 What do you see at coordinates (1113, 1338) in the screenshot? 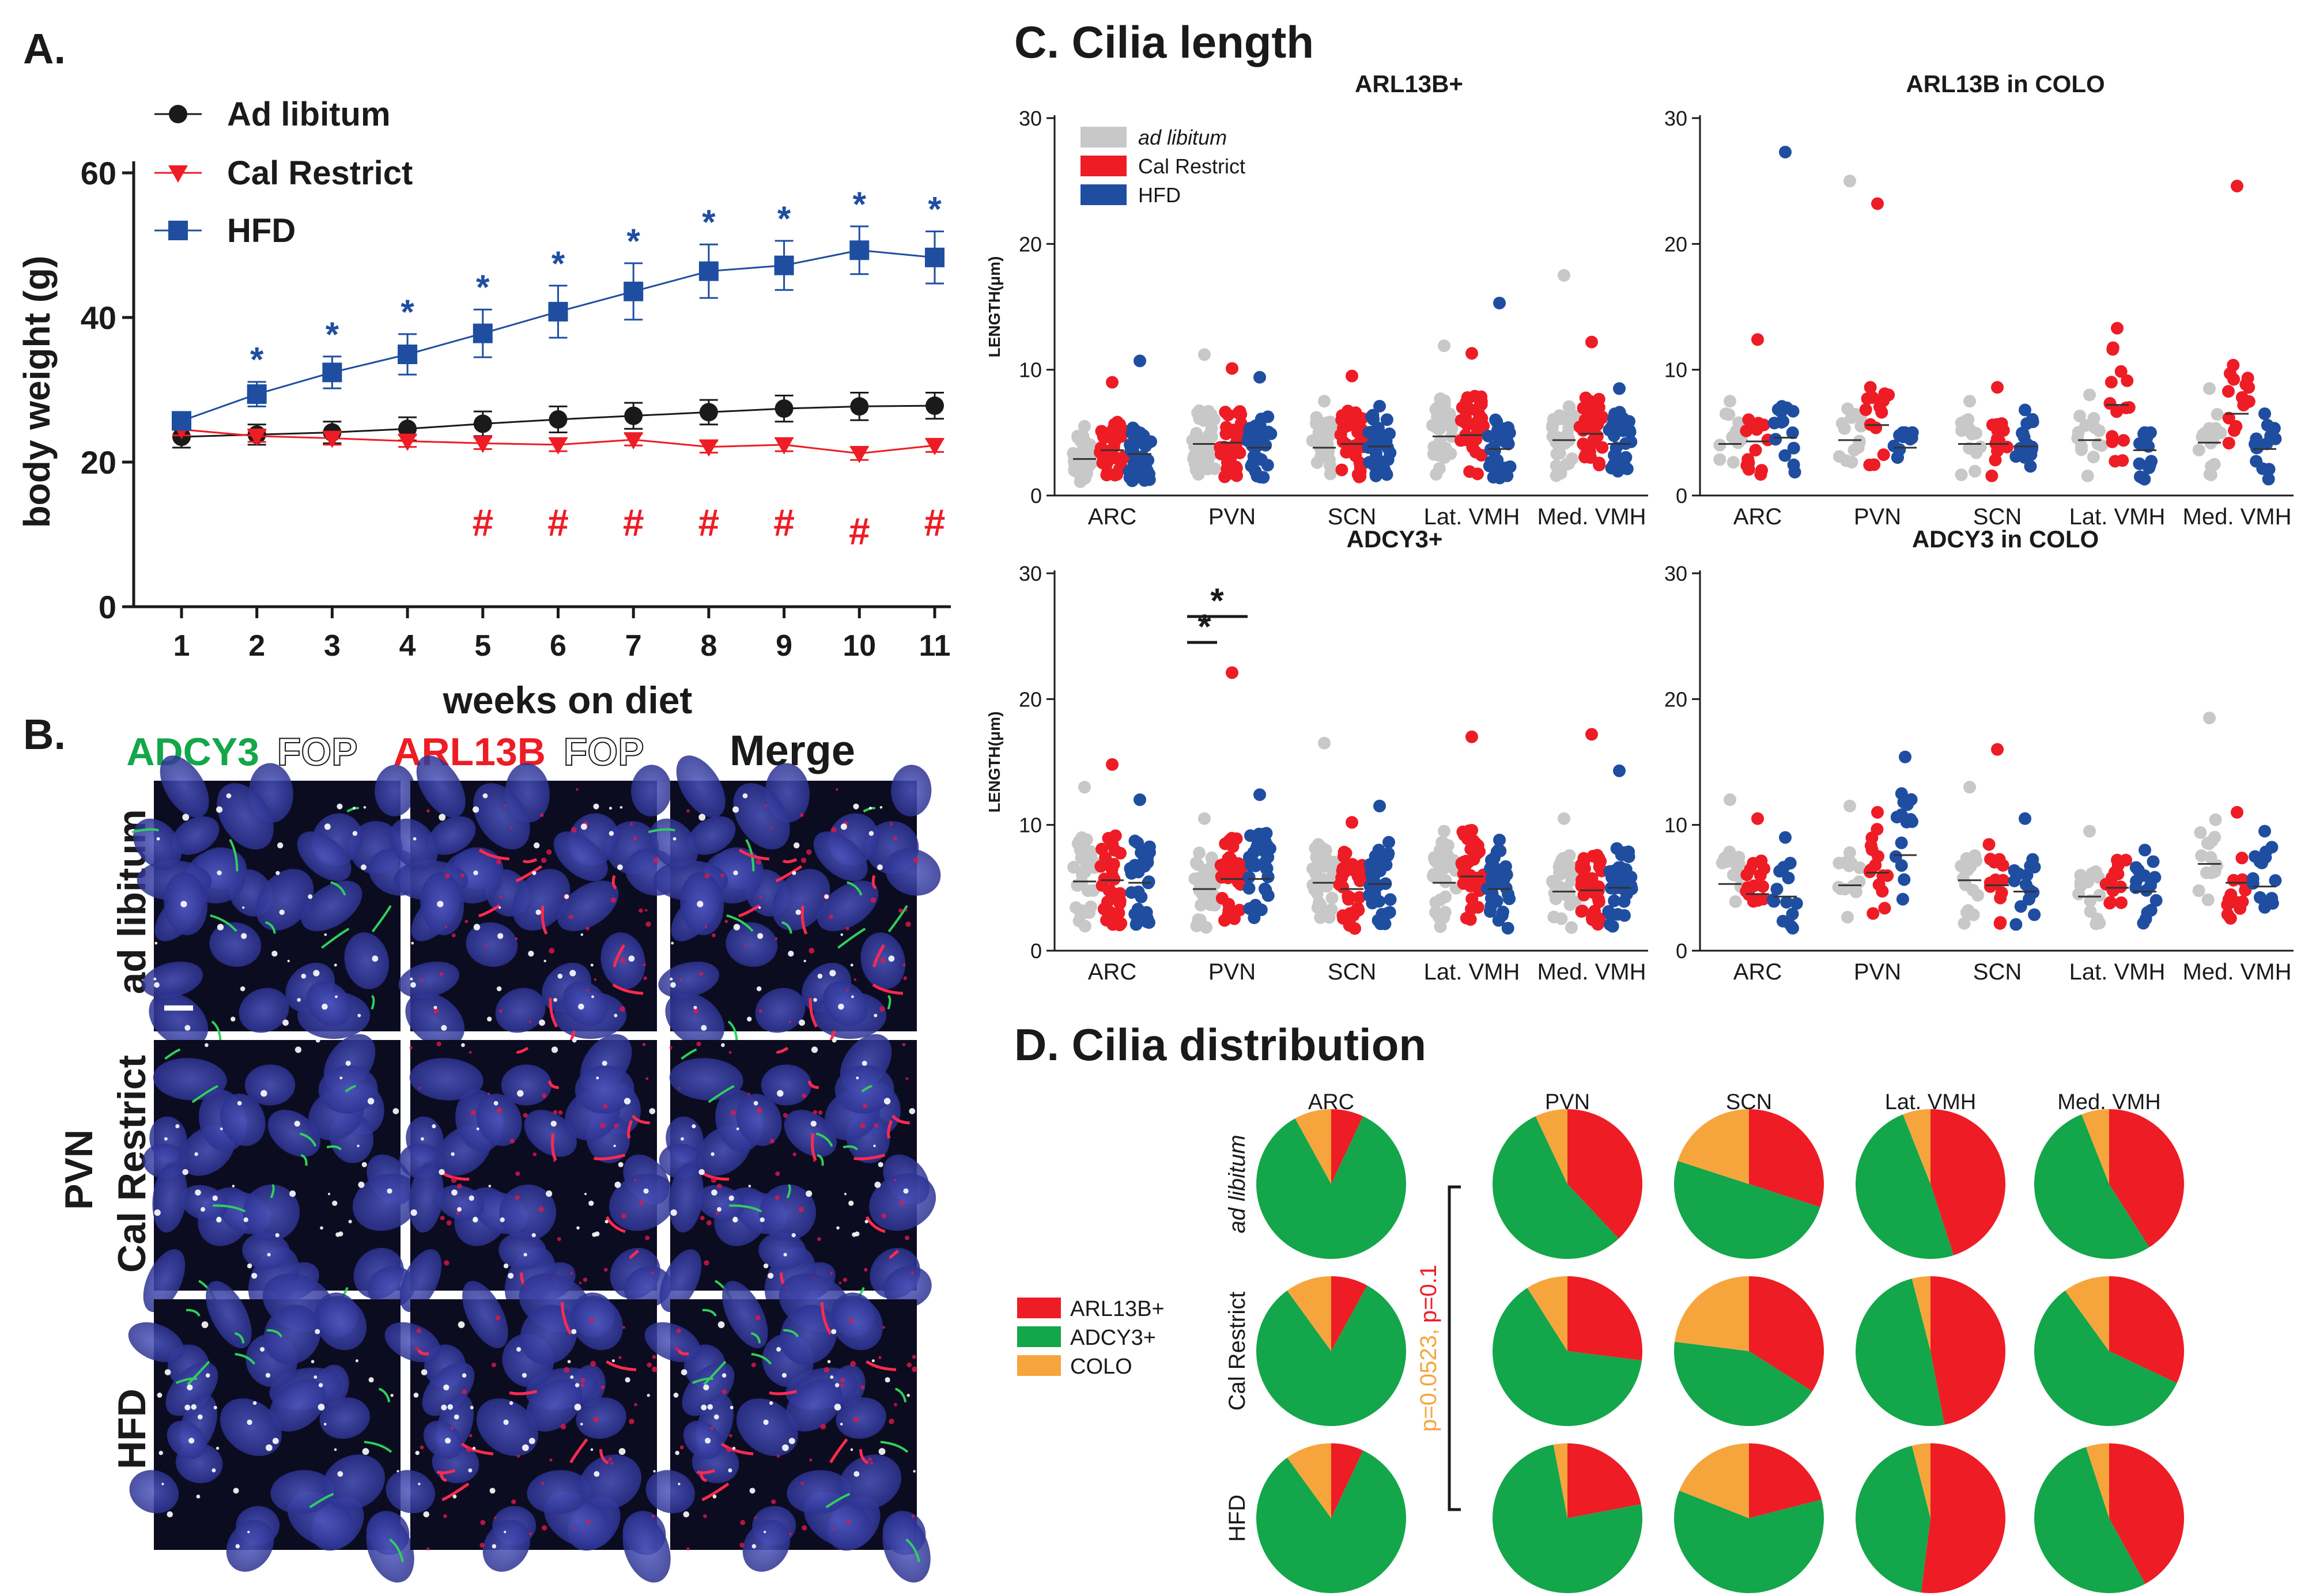
I see `legend-label: ADCY3+` at bounding box center [1113, 1338].